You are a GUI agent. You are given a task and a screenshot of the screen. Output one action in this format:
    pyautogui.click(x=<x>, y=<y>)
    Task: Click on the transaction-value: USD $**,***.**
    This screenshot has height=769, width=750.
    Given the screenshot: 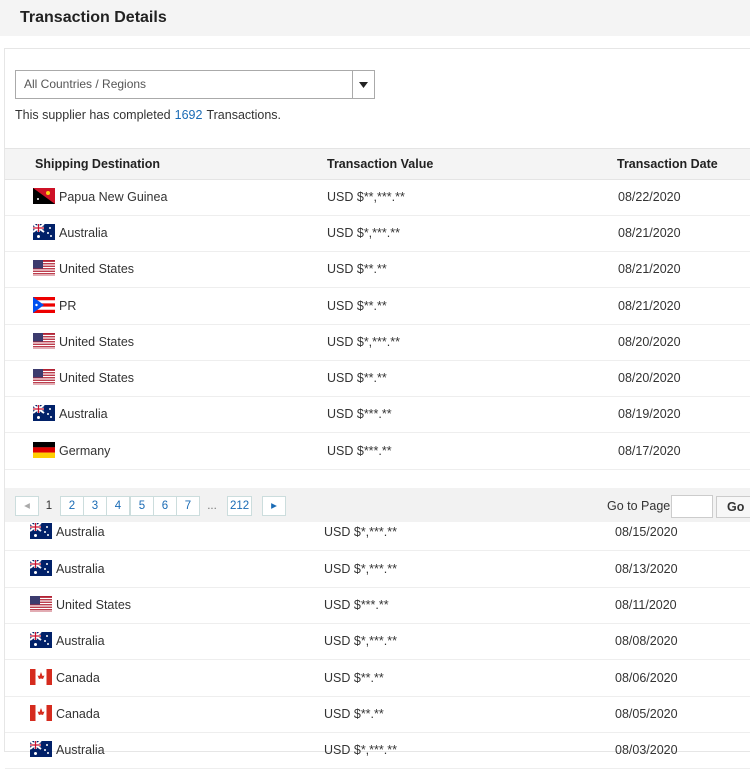 What is the action you would take?
    pyautogui.click(x=366, y=197)
    